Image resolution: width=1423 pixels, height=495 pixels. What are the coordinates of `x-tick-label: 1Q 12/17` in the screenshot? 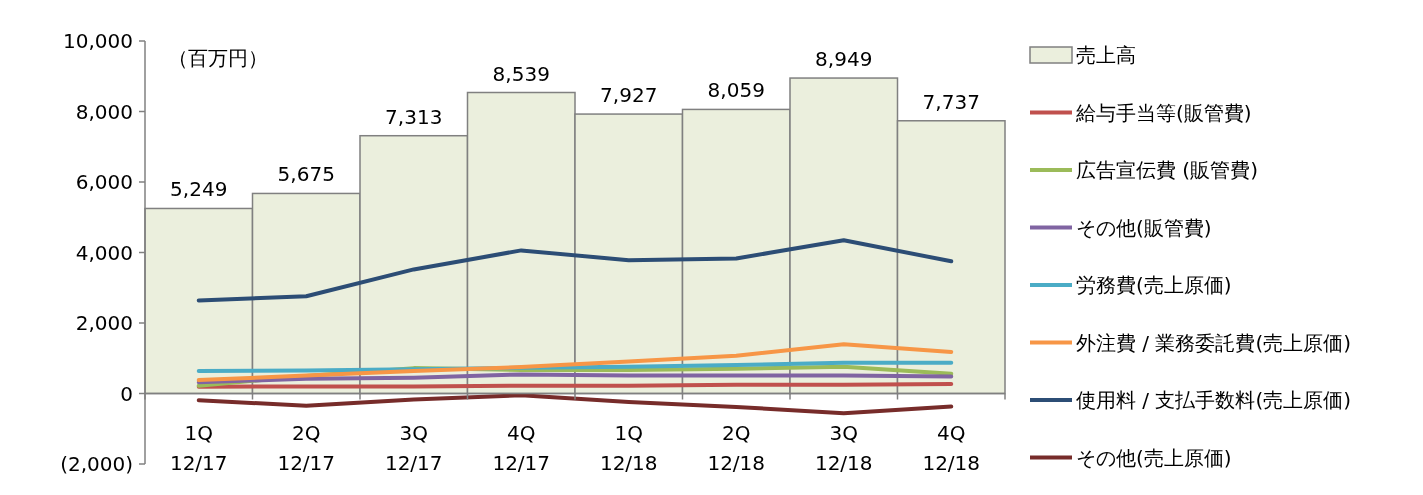 It's located at (198, 448).